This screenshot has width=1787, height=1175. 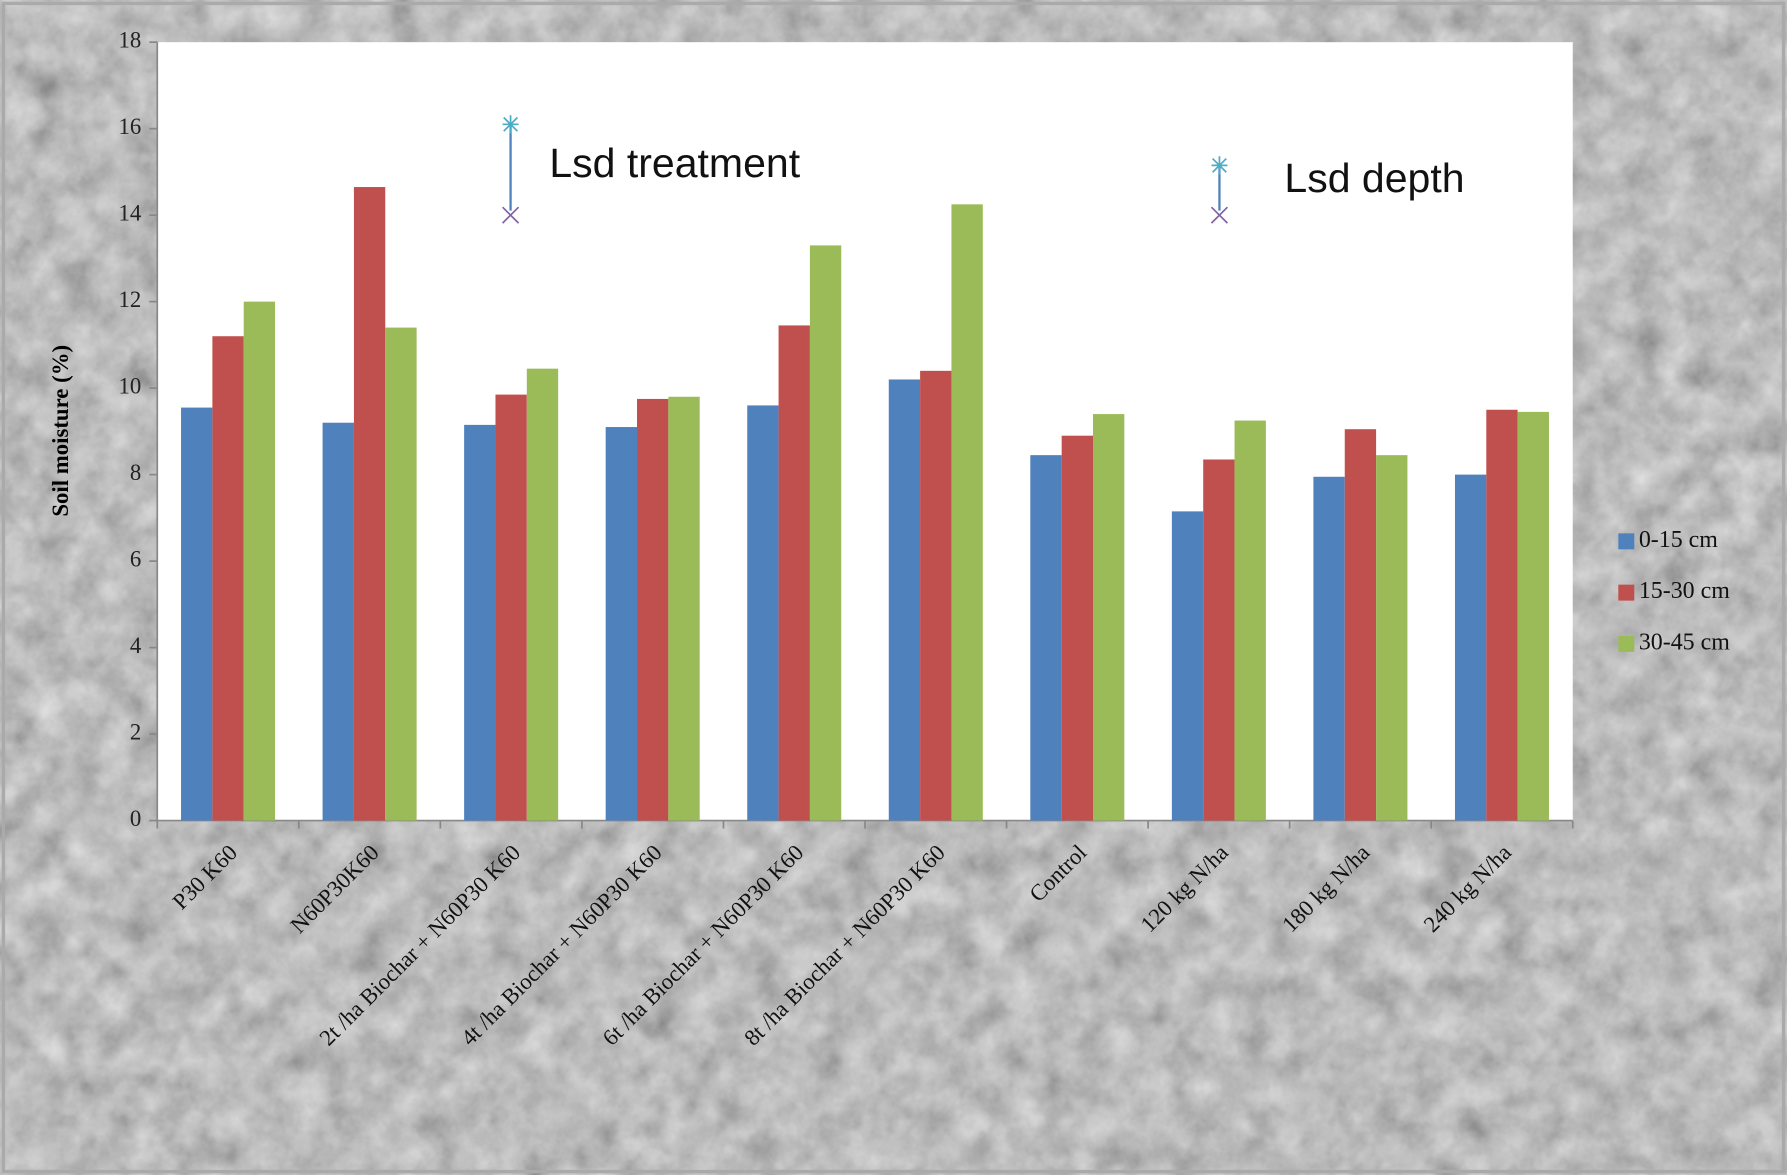 I want to click on y-tick-label: 12, so click(x=130, y=299).